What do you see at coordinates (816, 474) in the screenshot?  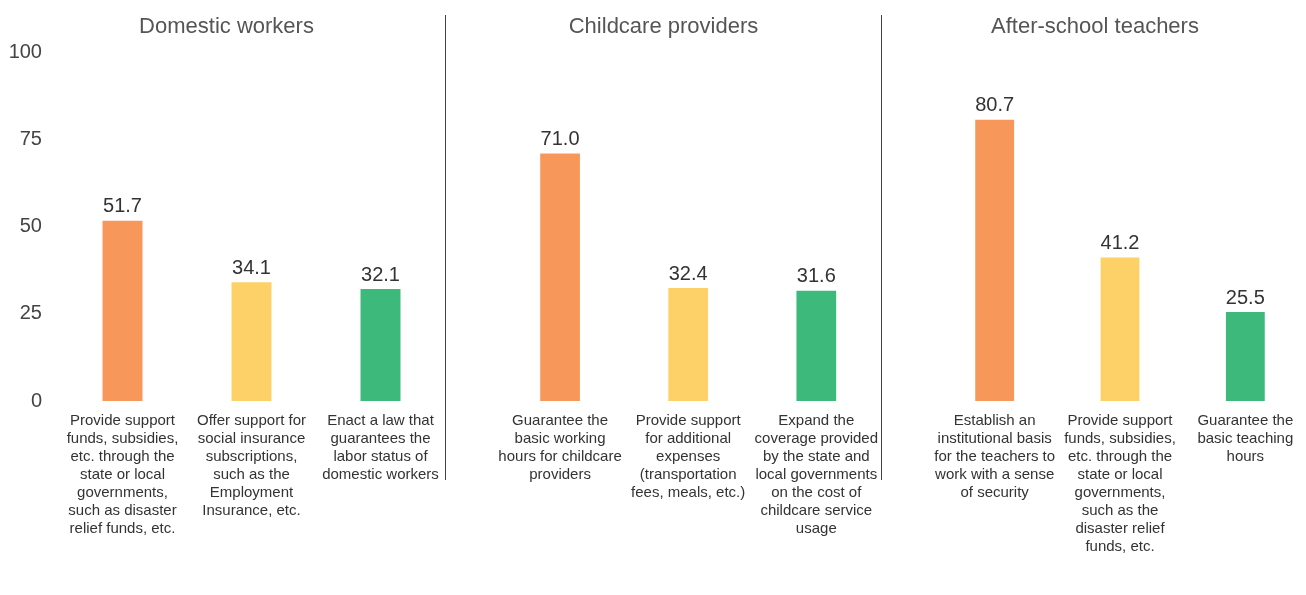 I see `x-tick-label: Expand the coverage provided by the state and local governments on the cost of childcare service usage` at bounding box center [816, 474].